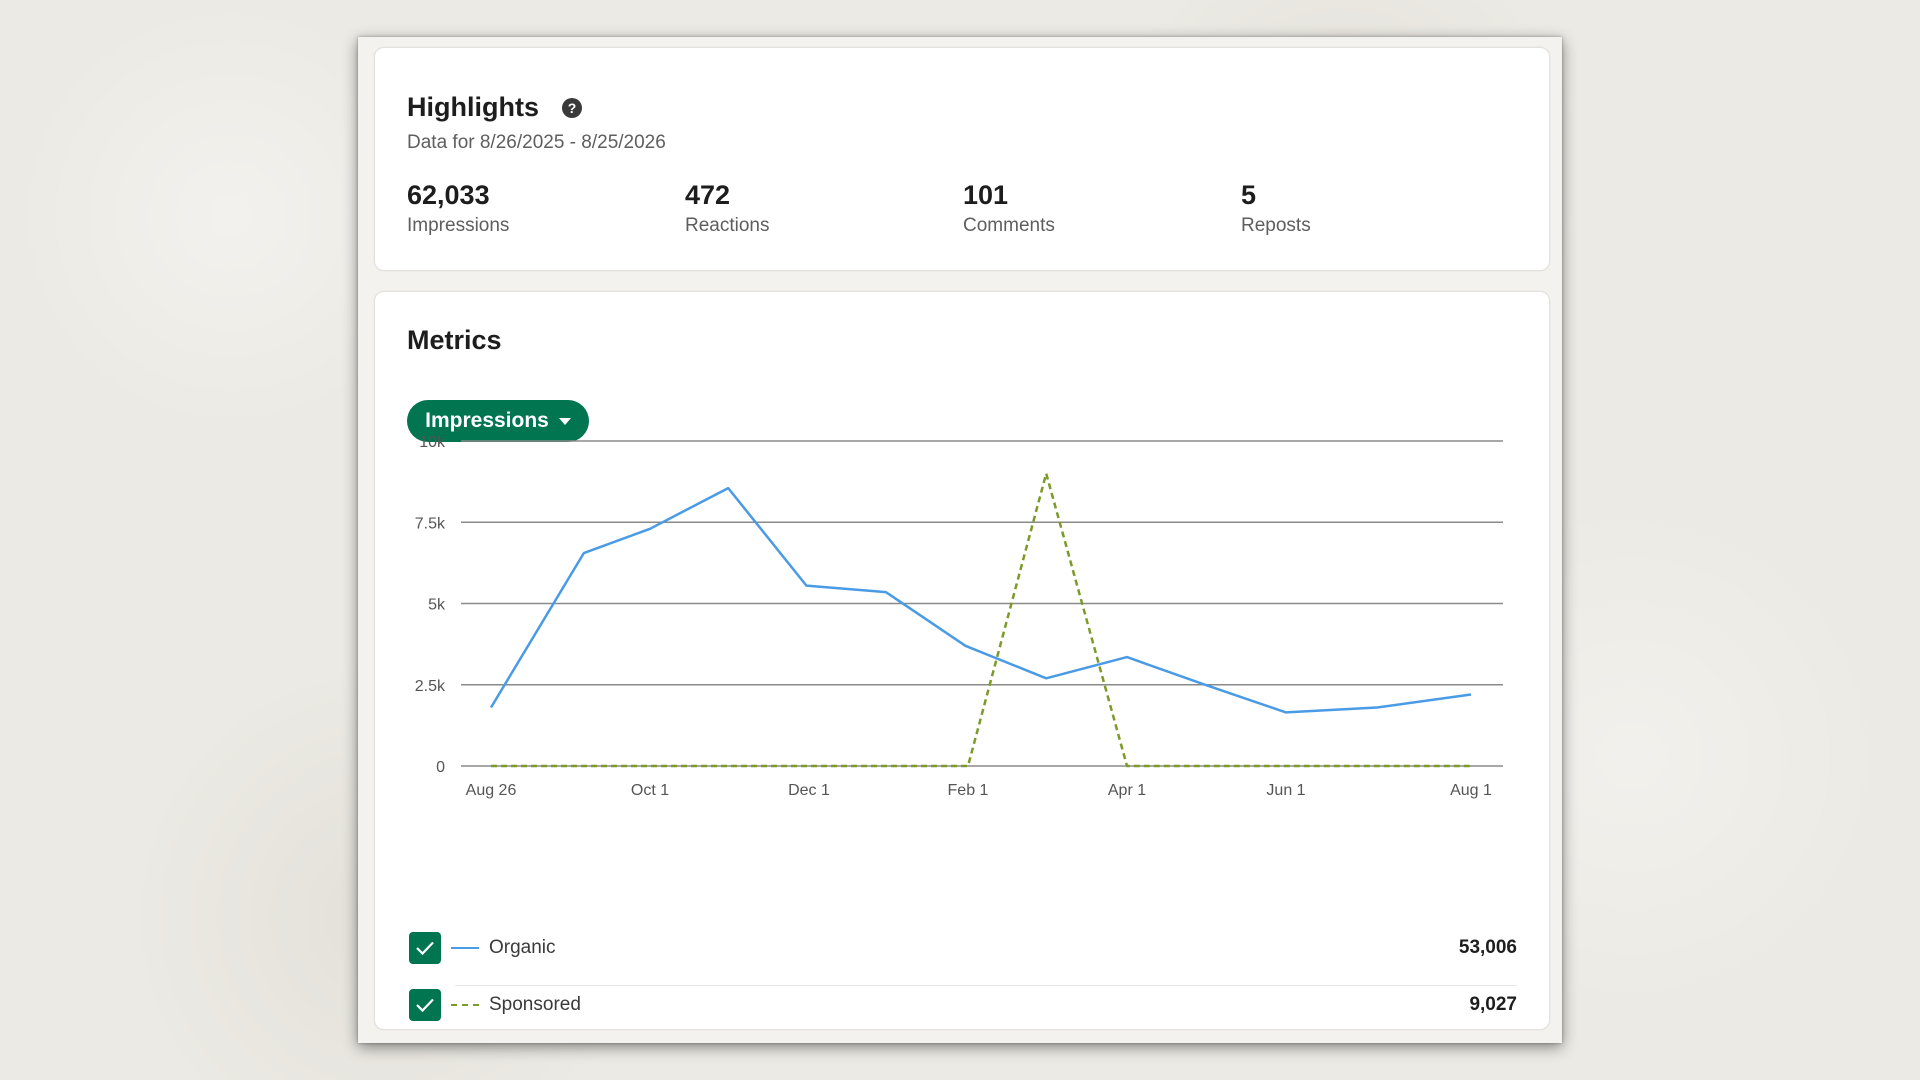 This screenshot has width=1920, height=1080. Describe the element at coordinates (564, 421) in the screenshot. I see `caret-down-icon` at that location.